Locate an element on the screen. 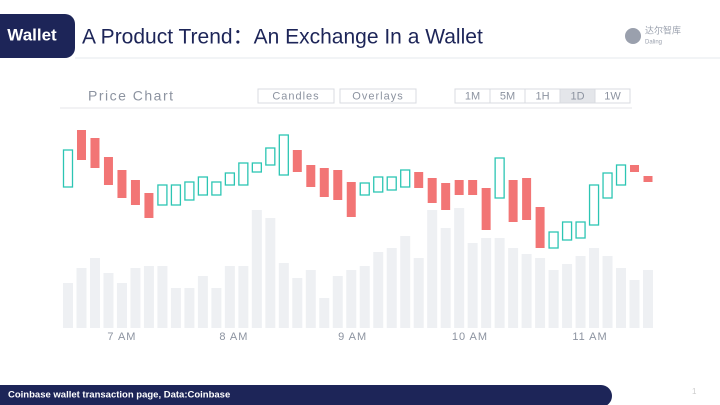  slide-title: A Product Trend：An Exchange In a Wallet is located at coordinates (282, 37).